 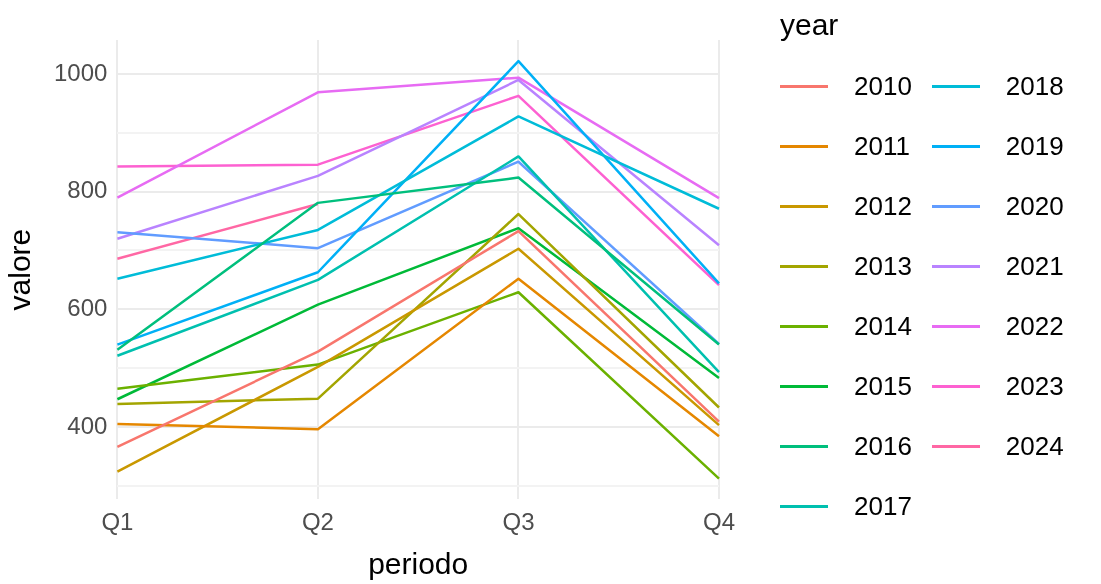 I want to click on legend-label: 2010, so click(x=883, y=86).